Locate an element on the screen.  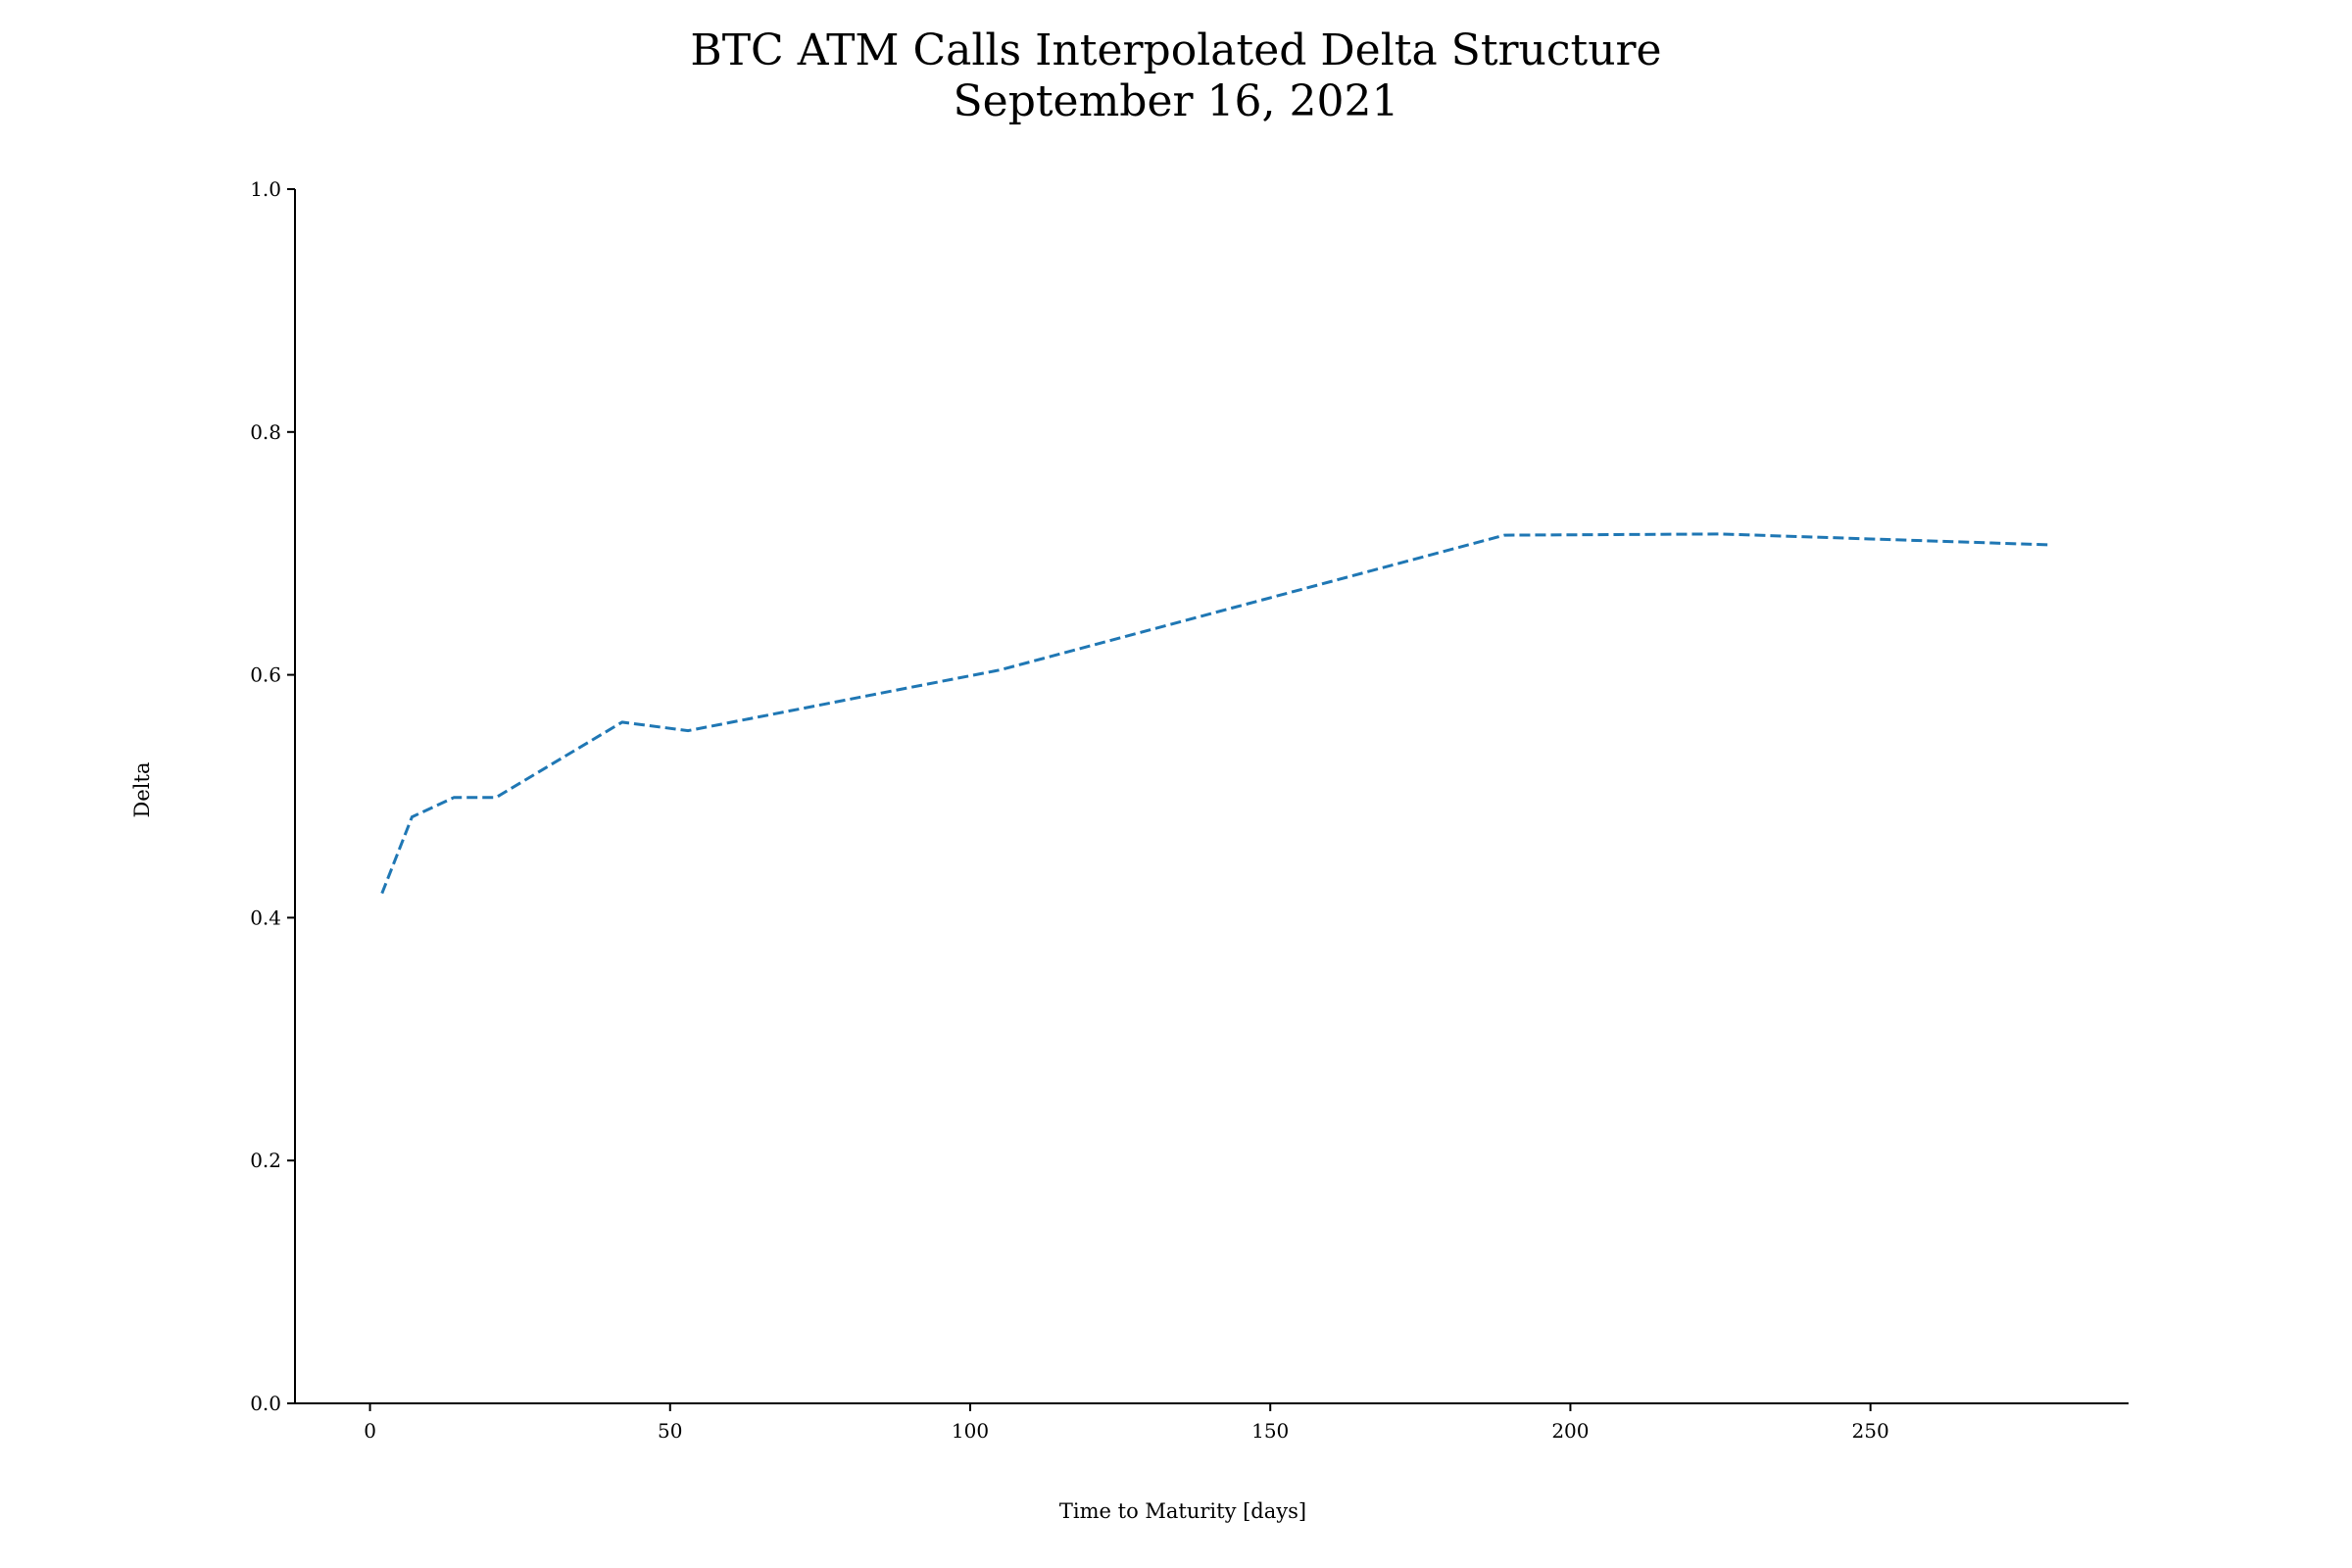
y-tick-label: 0.4 is located at coordinates (265, 917).